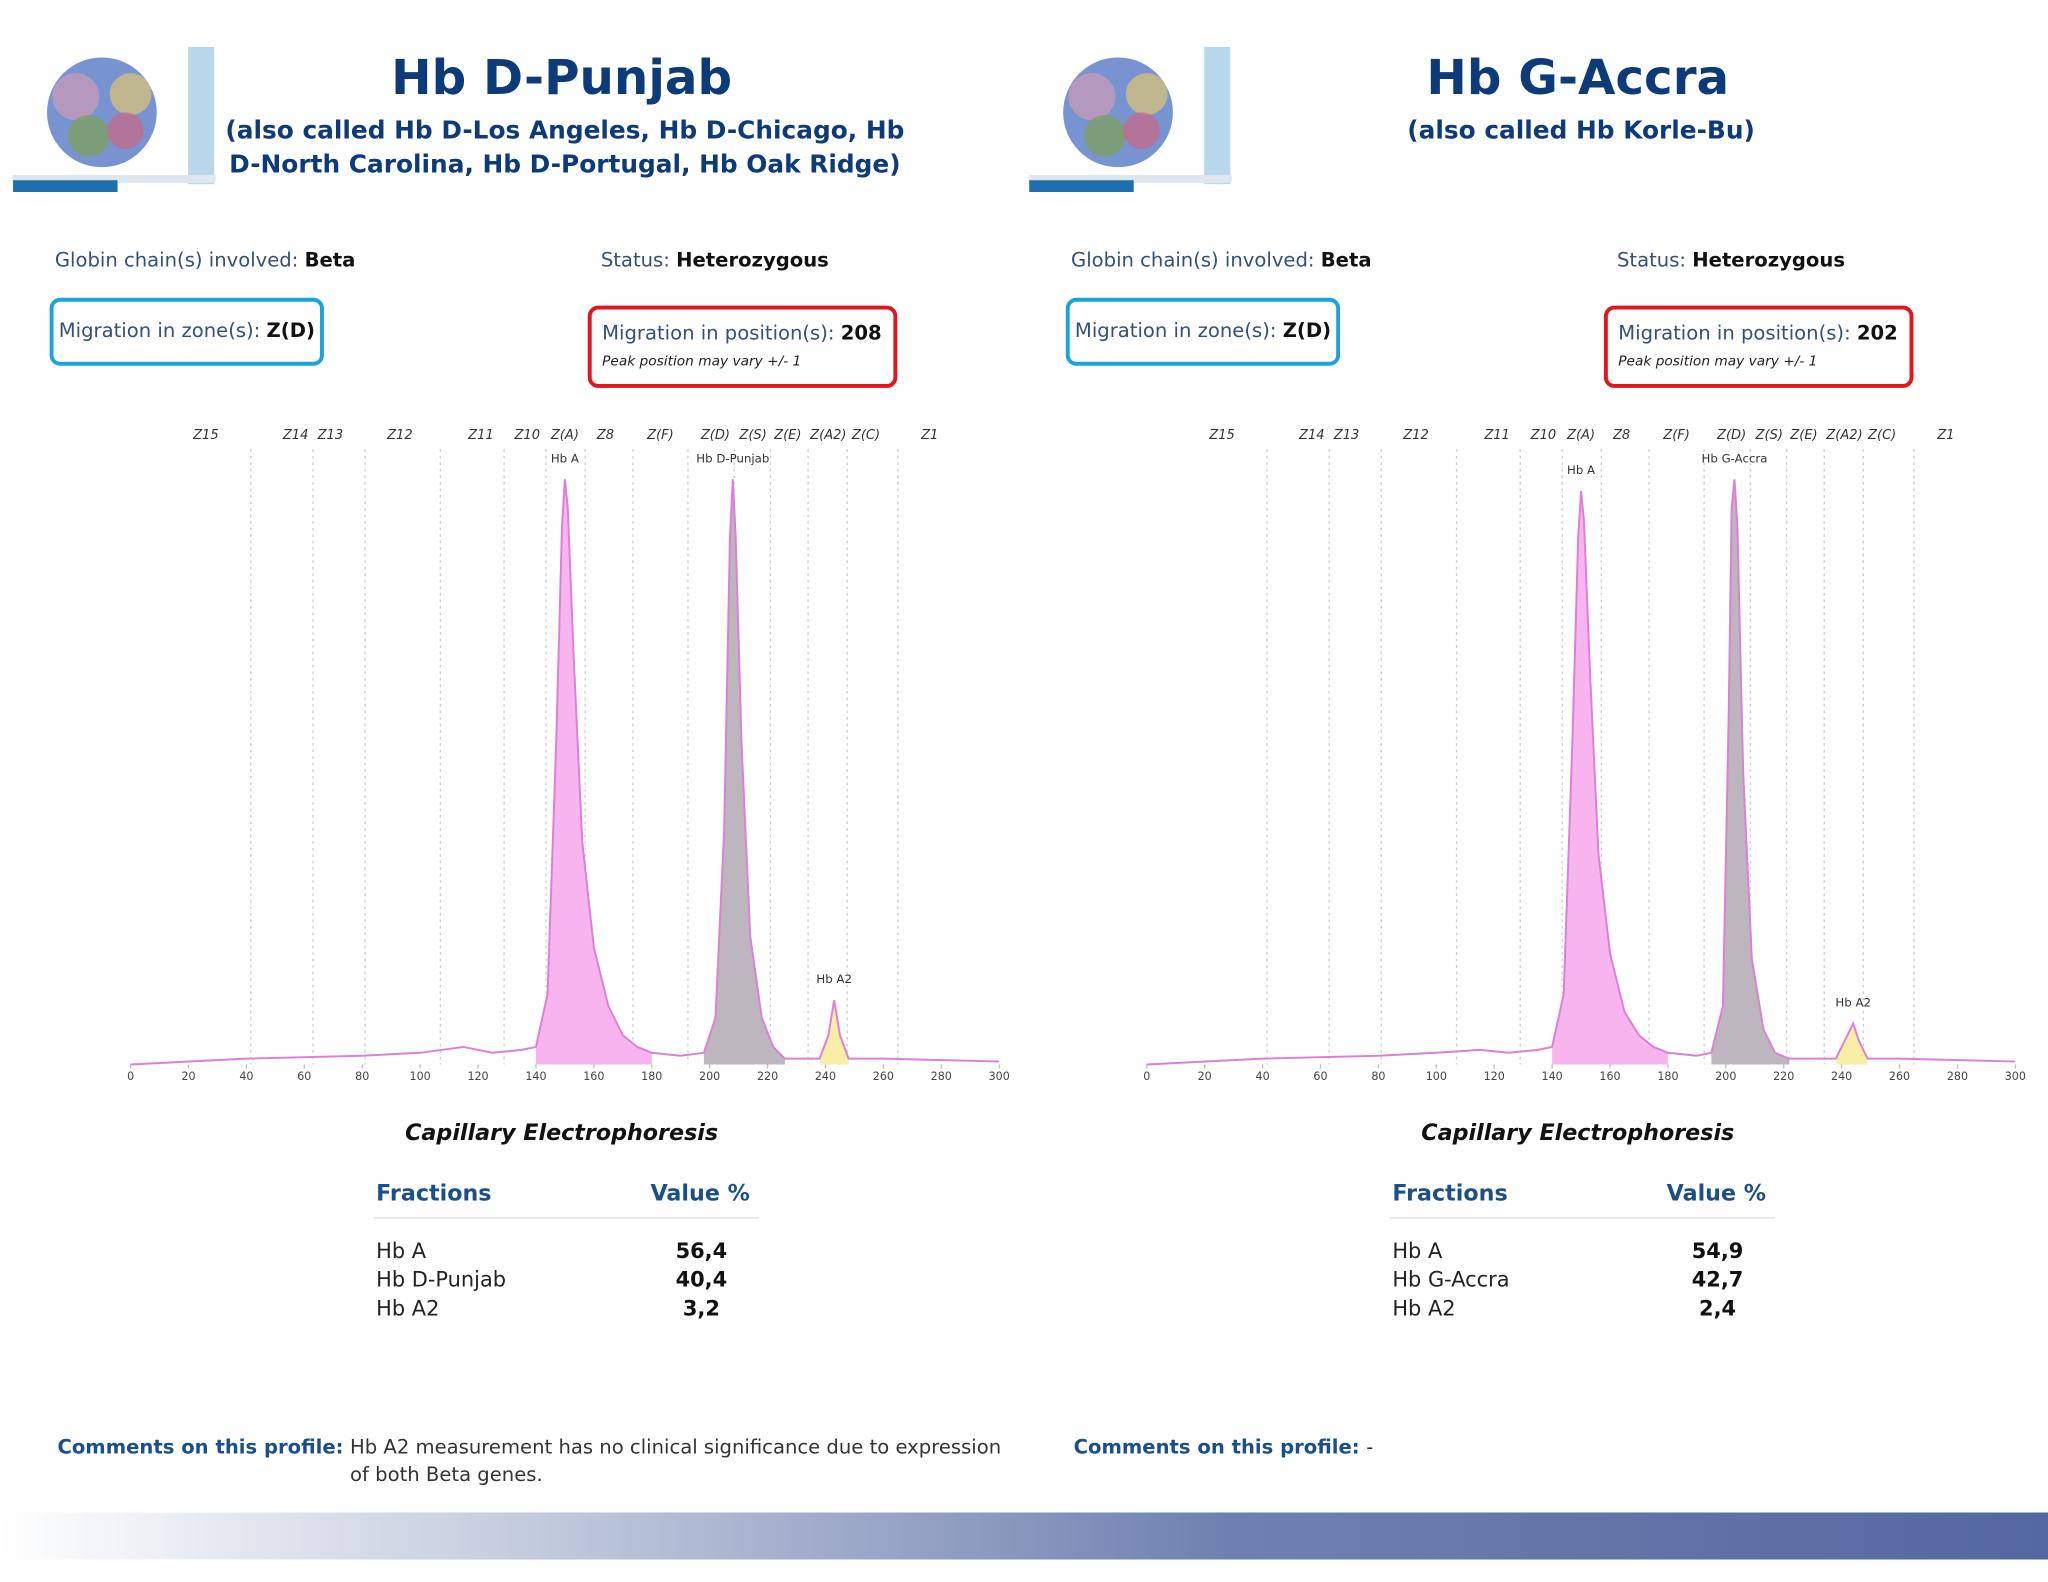  What do you see at coordinates (159, 330) in the screenshot?
I see `zone-label: Migration in zone(s):` at bounding box center [159, 330].